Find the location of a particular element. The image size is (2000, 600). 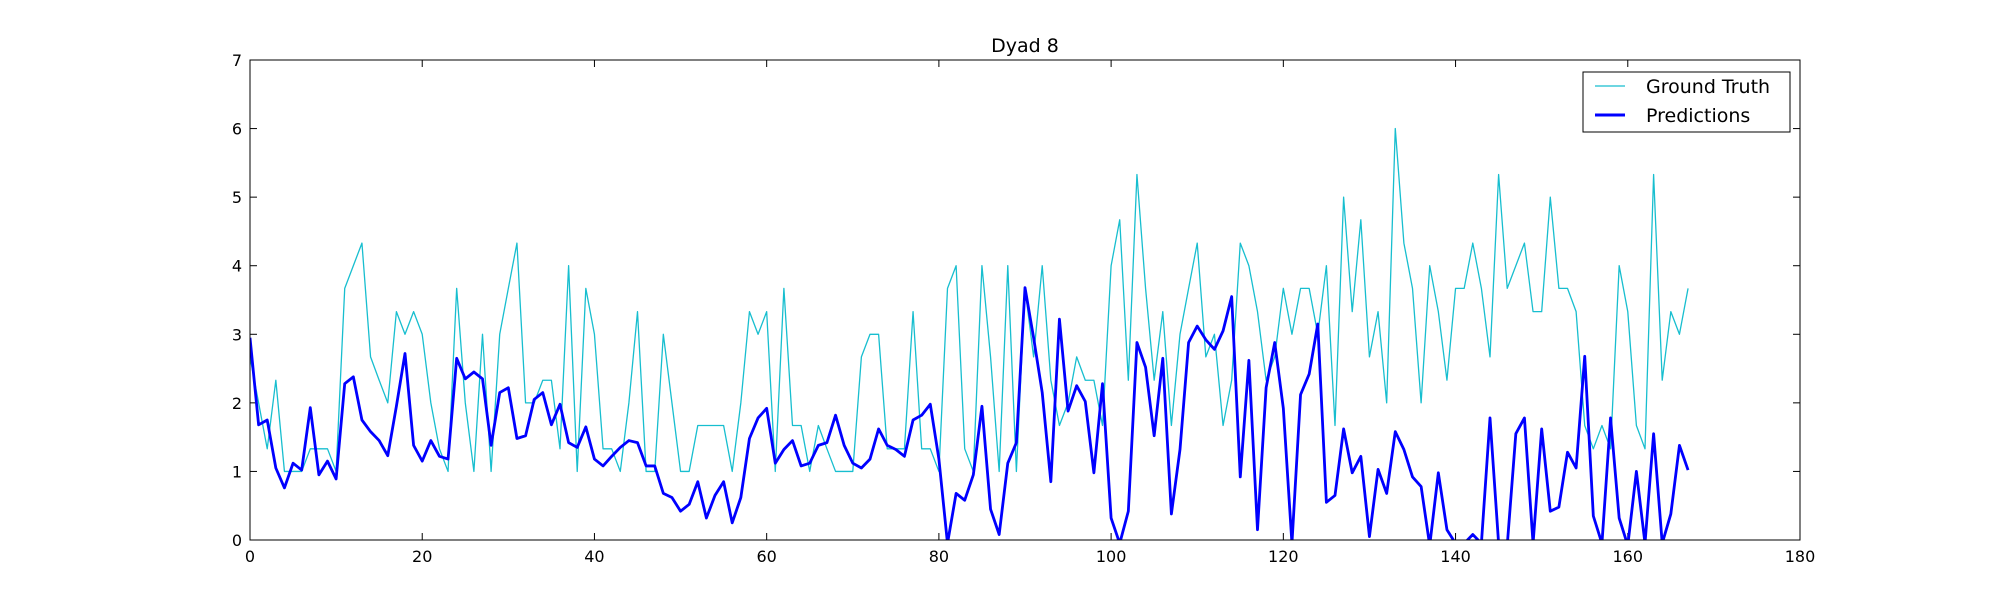

y-tick-label: 6 is located at coordinates (237, 129).